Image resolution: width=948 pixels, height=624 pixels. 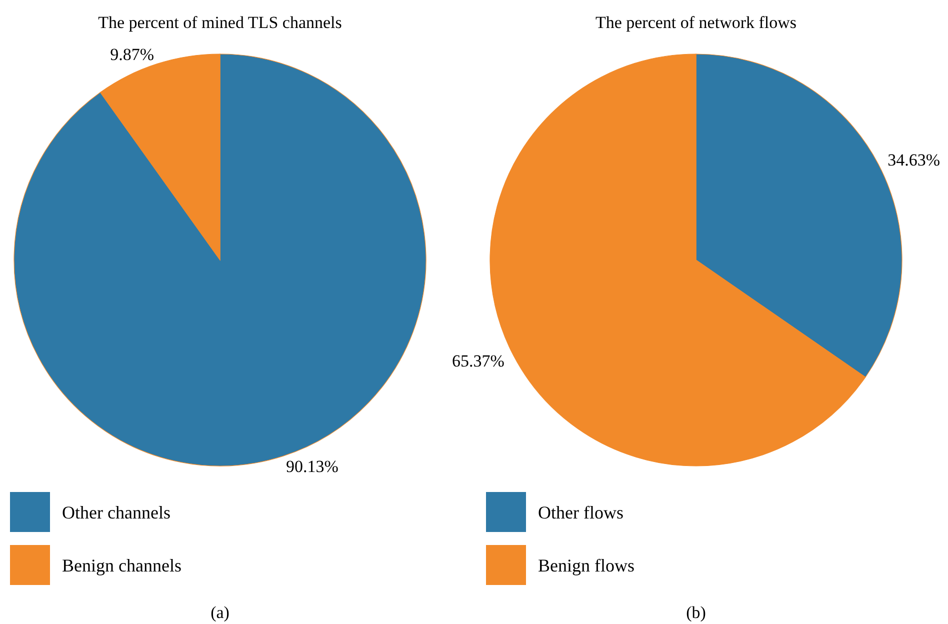 What do you see at coordinates (312, 466) in the screenshot?
I see `data-label: 90.13%` at bounding box center [312, 466].